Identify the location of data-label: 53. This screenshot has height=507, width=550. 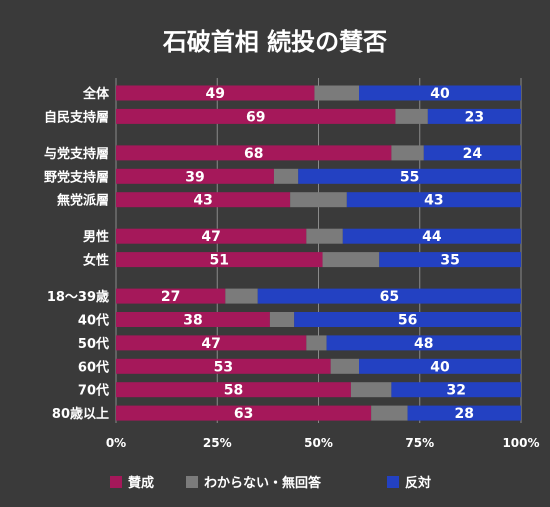
(223, 367).